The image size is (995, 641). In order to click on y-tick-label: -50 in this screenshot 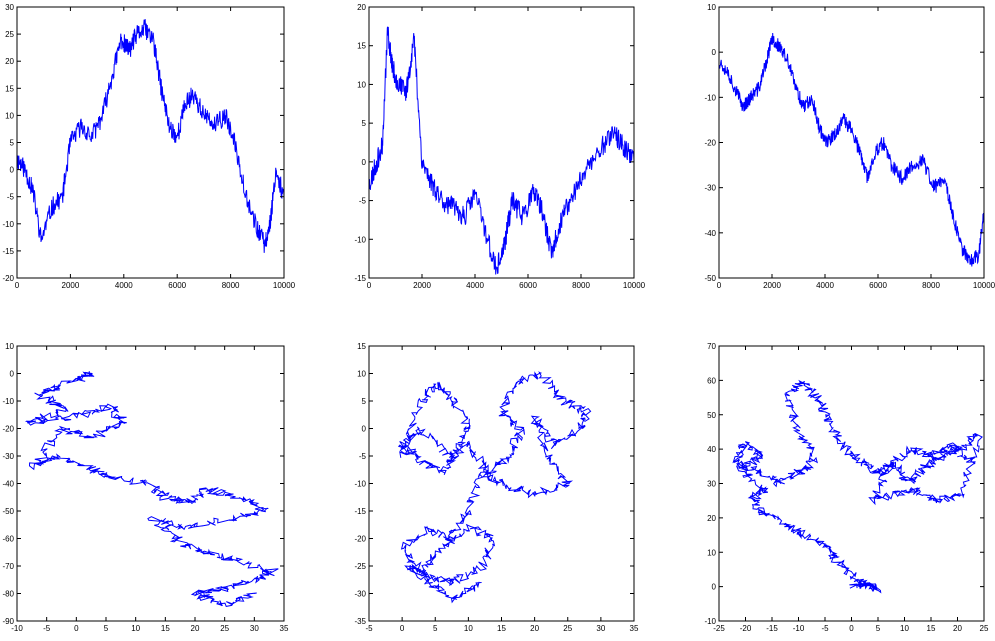, I will do `click(710, 278)`.